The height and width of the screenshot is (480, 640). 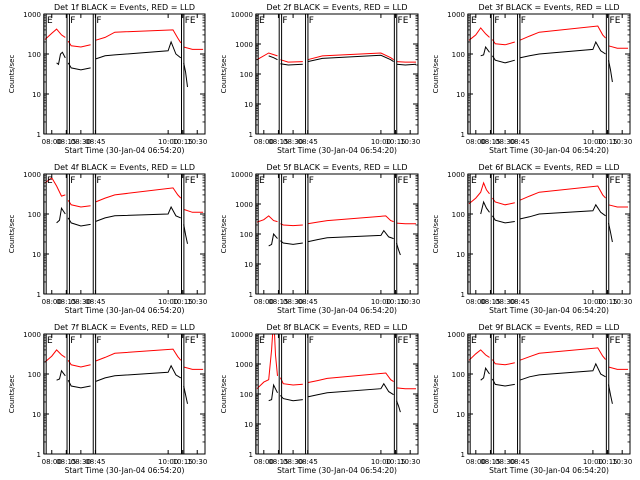 I want to click on panel-title: Det 6f BLACK = Events, RED = LLD, so click(x=548, y=167).